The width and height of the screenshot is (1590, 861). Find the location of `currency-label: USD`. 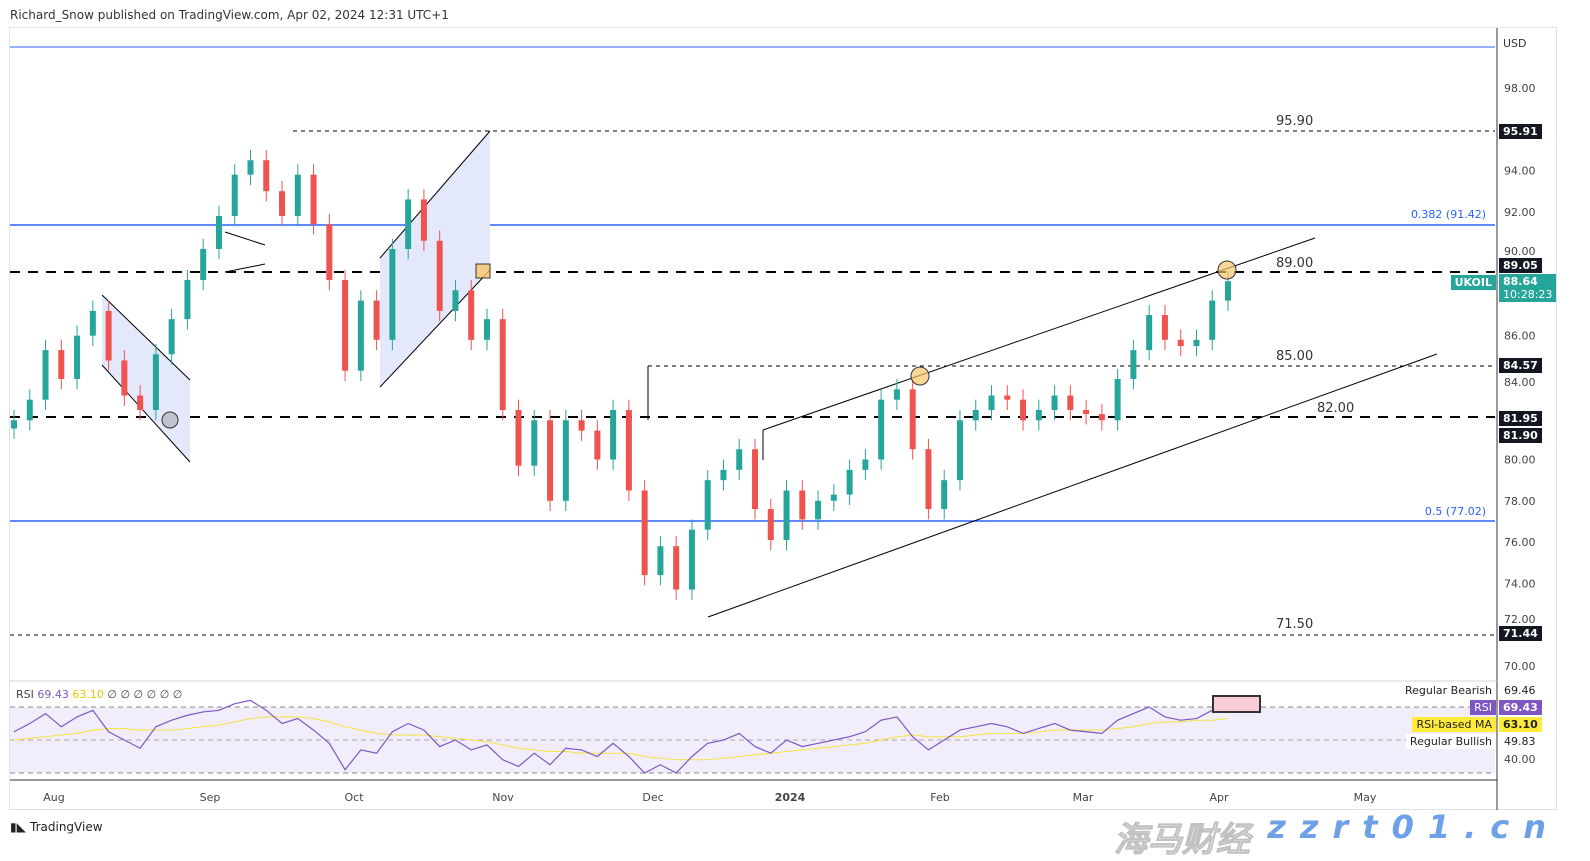

currency-label: USD is located at coordinates (1515, 43).